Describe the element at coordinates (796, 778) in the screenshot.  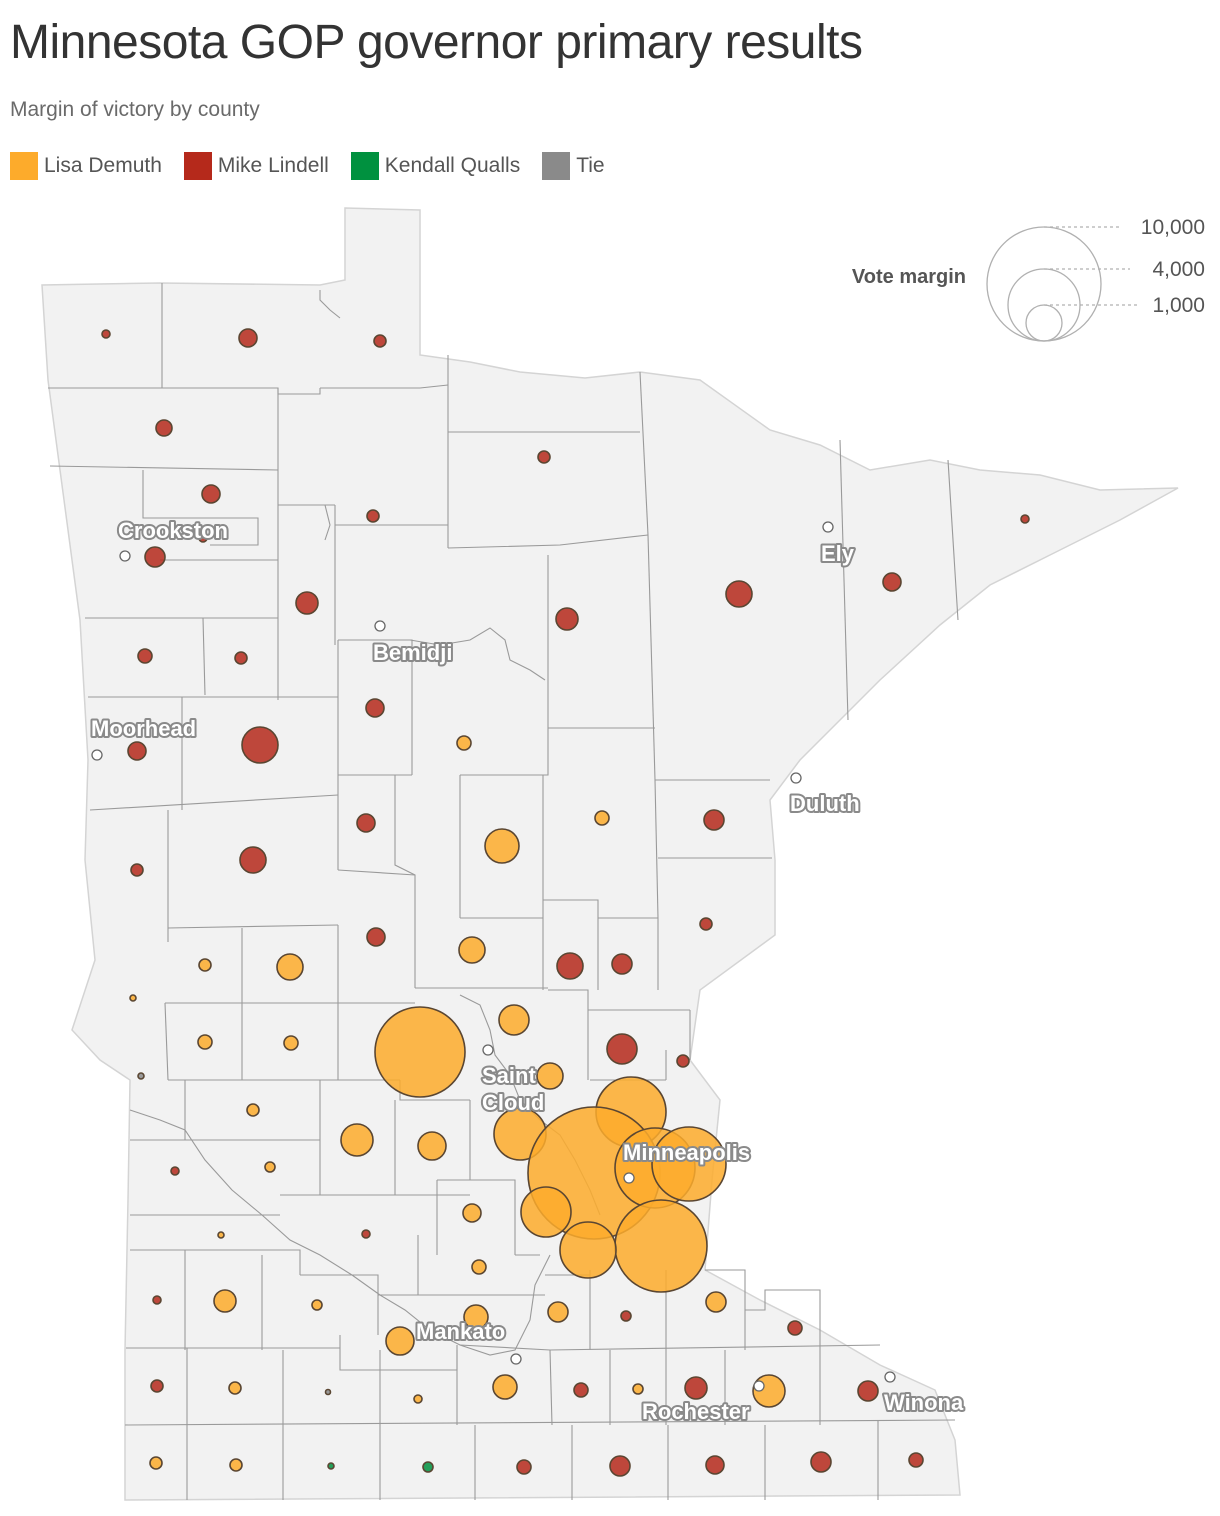
I see `city-dot-duluth` at that location.